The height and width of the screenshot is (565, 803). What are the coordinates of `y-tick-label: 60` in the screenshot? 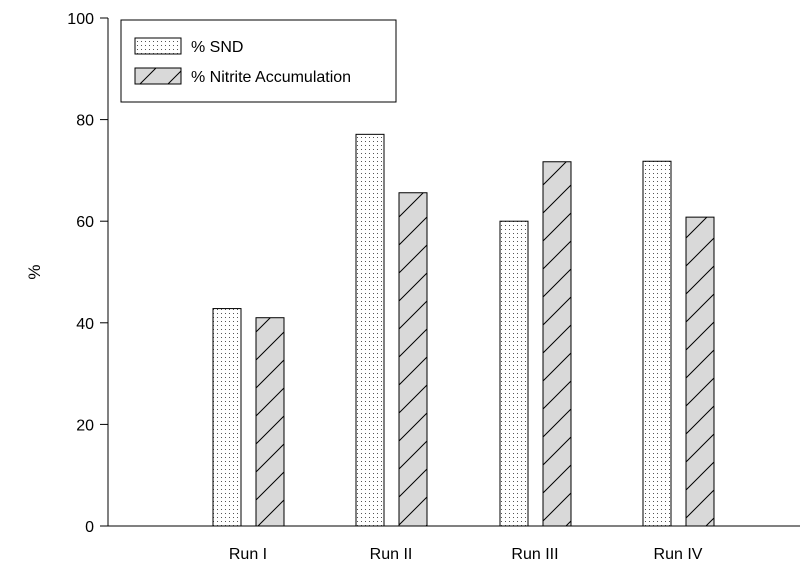 It's located at (85, 222).